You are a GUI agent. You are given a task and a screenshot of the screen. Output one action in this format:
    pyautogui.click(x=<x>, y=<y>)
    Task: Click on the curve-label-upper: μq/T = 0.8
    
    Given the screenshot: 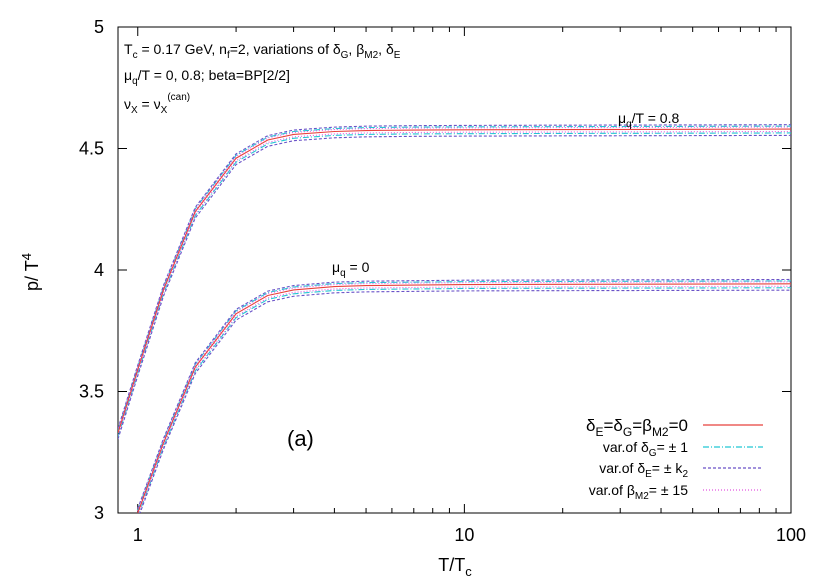 What is the action you would take?
    pyautogui.click(x=648, y=120)
    